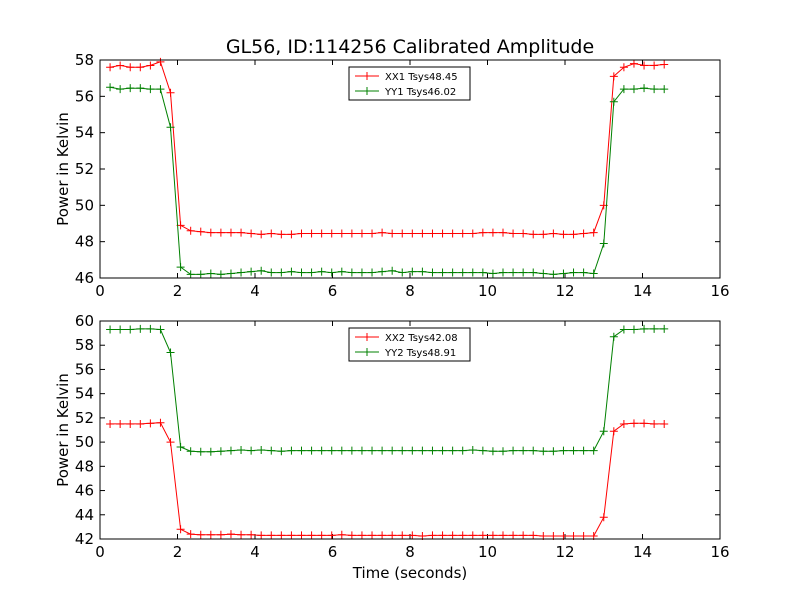 This screenshot has height=600, width=800. Describe the element at coordinates (421, 77) in the screenshot. I see `legend-label: XX1 Tsys48.45` at that location.